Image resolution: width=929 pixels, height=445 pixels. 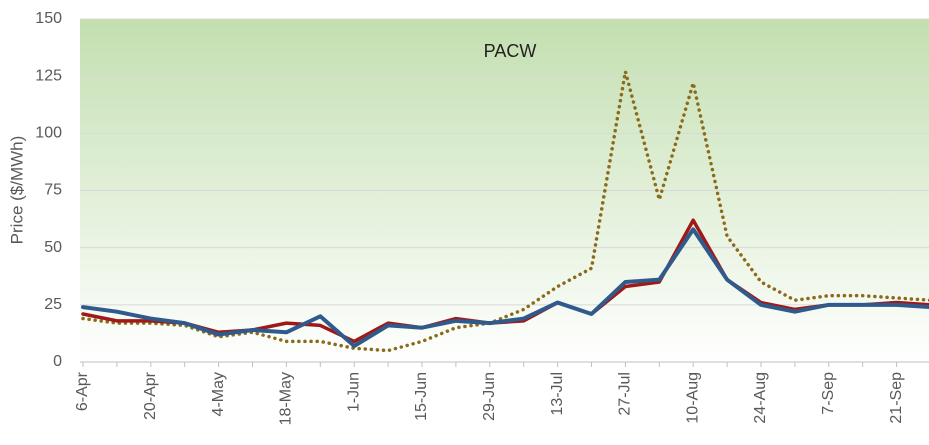 What do you see at coordinates (625, 394) in the screenshot?
I see `x-tick-label: 27-Jul` at bounding box center [625, 394].